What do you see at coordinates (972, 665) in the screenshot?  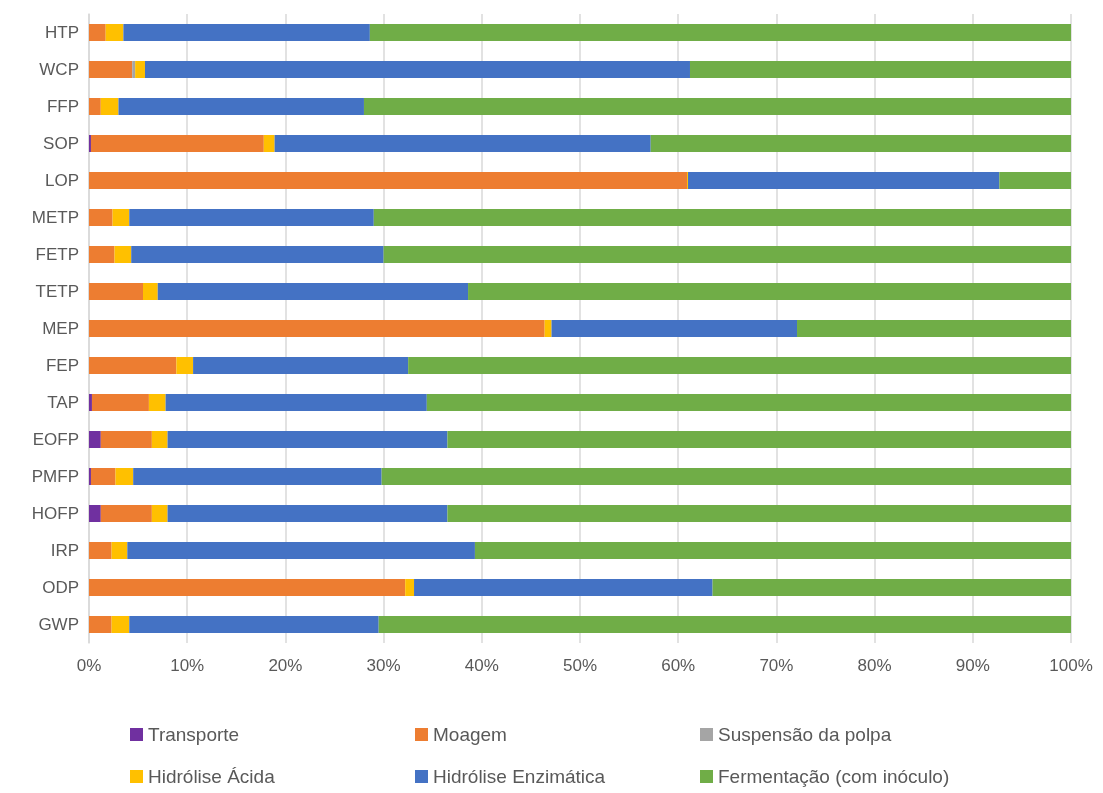 I see `x-tick-label: 90%` at bounding box center [972, 665].